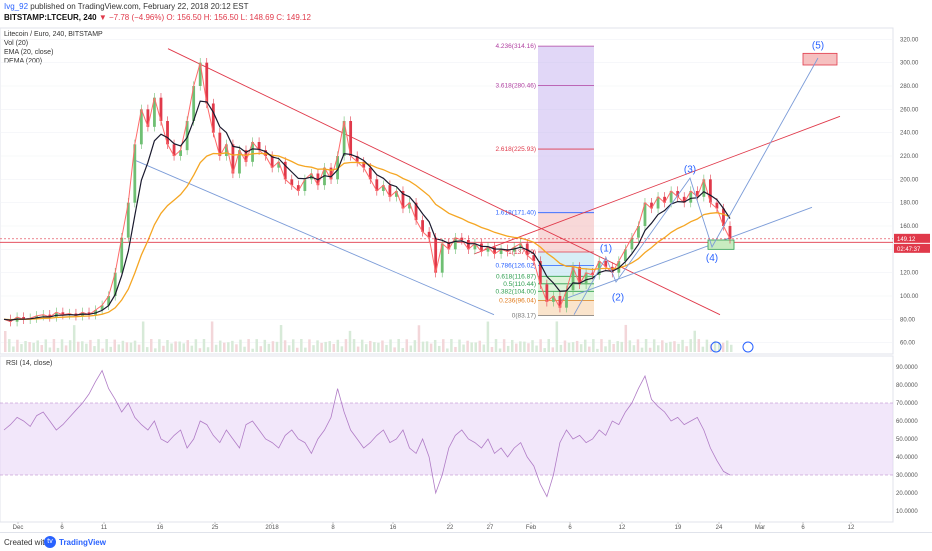  What do you see at coordinates (82, 542) in the screenshot?
I see `tradingview-brand: TradingView` at bounding box center [82, 542].